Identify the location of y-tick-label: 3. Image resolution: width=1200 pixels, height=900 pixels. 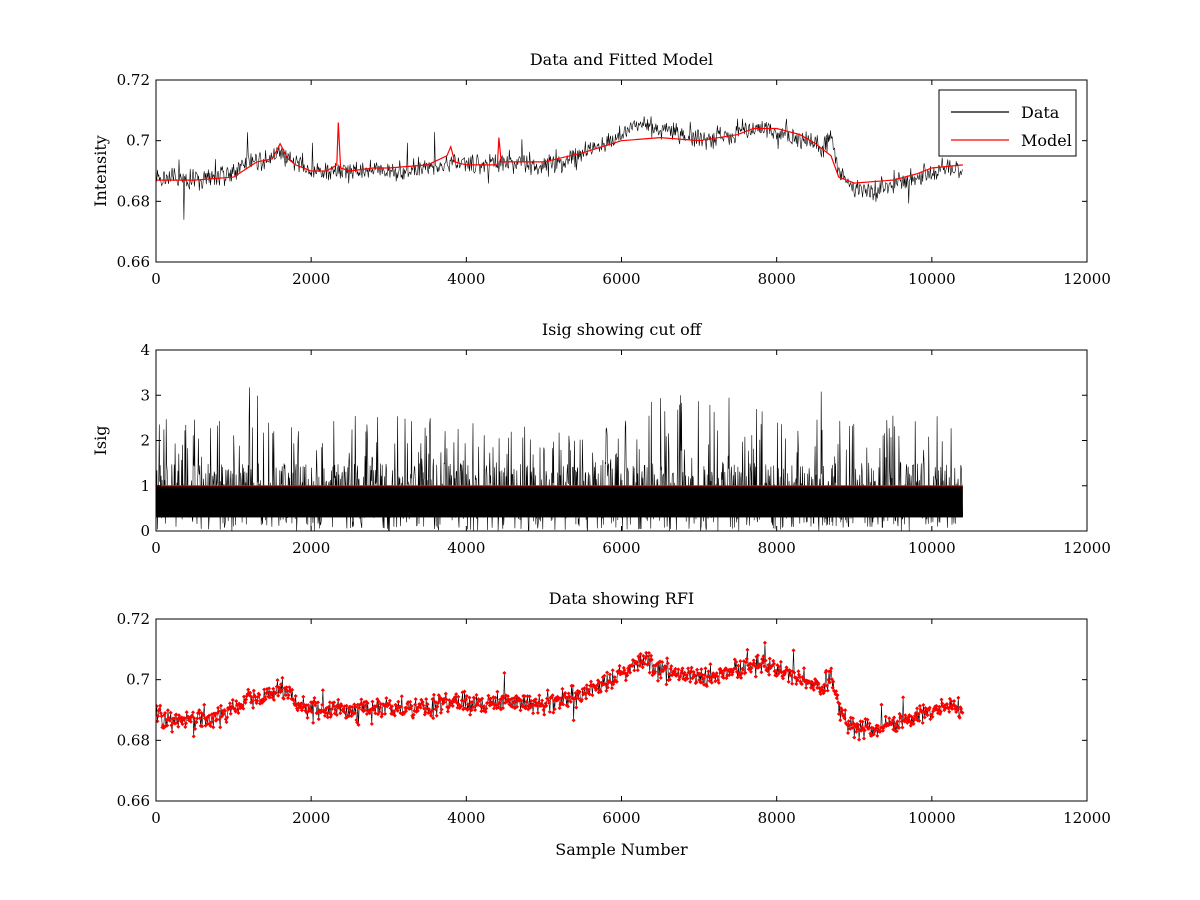
(145, 395).